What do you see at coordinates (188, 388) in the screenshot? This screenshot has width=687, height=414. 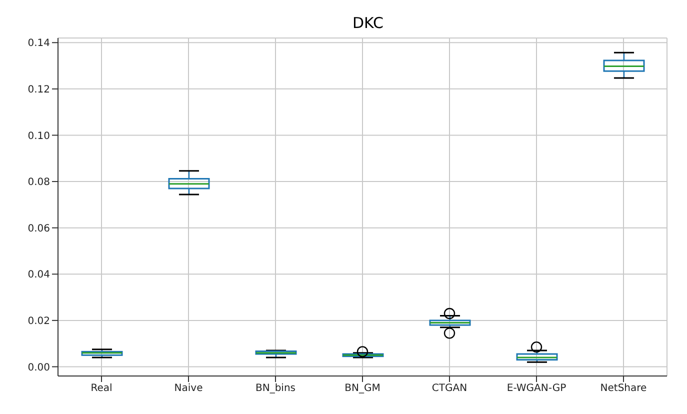 I see `x-tick-label: Naive` at bounding box center [188, 388].